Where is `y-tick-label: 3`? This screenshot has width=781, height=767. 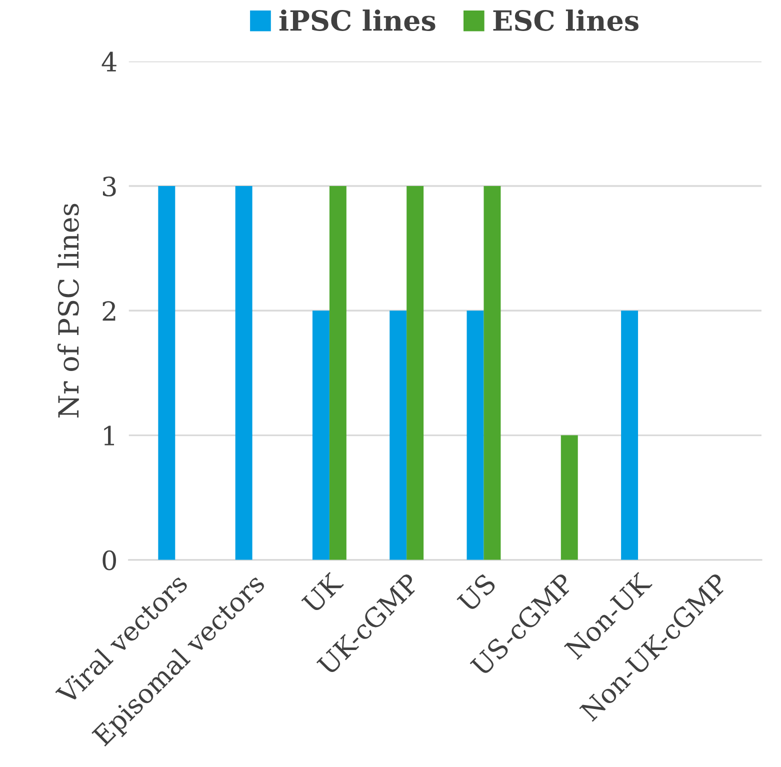
y-tick-label: 3 is located at coordinates (109, 186).